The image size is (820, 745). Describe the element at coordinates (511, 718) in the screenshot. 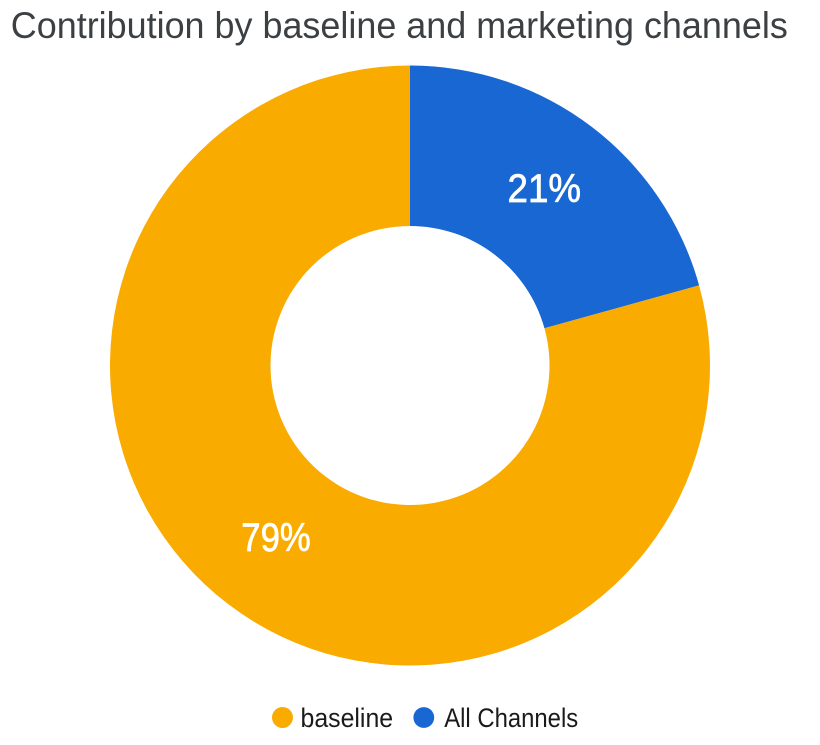

I see `svg-text: All Channels` at that location.